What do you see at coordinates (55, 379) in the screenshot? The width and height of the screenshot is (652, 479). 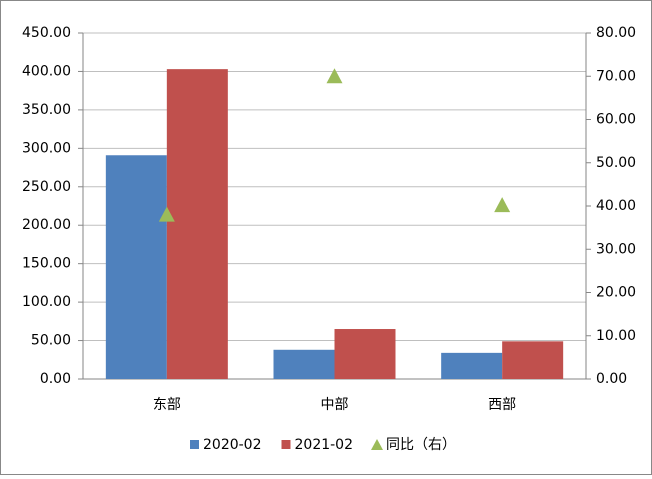 I see `y-tick-label: 0.00` at bounding box center [55, 379].